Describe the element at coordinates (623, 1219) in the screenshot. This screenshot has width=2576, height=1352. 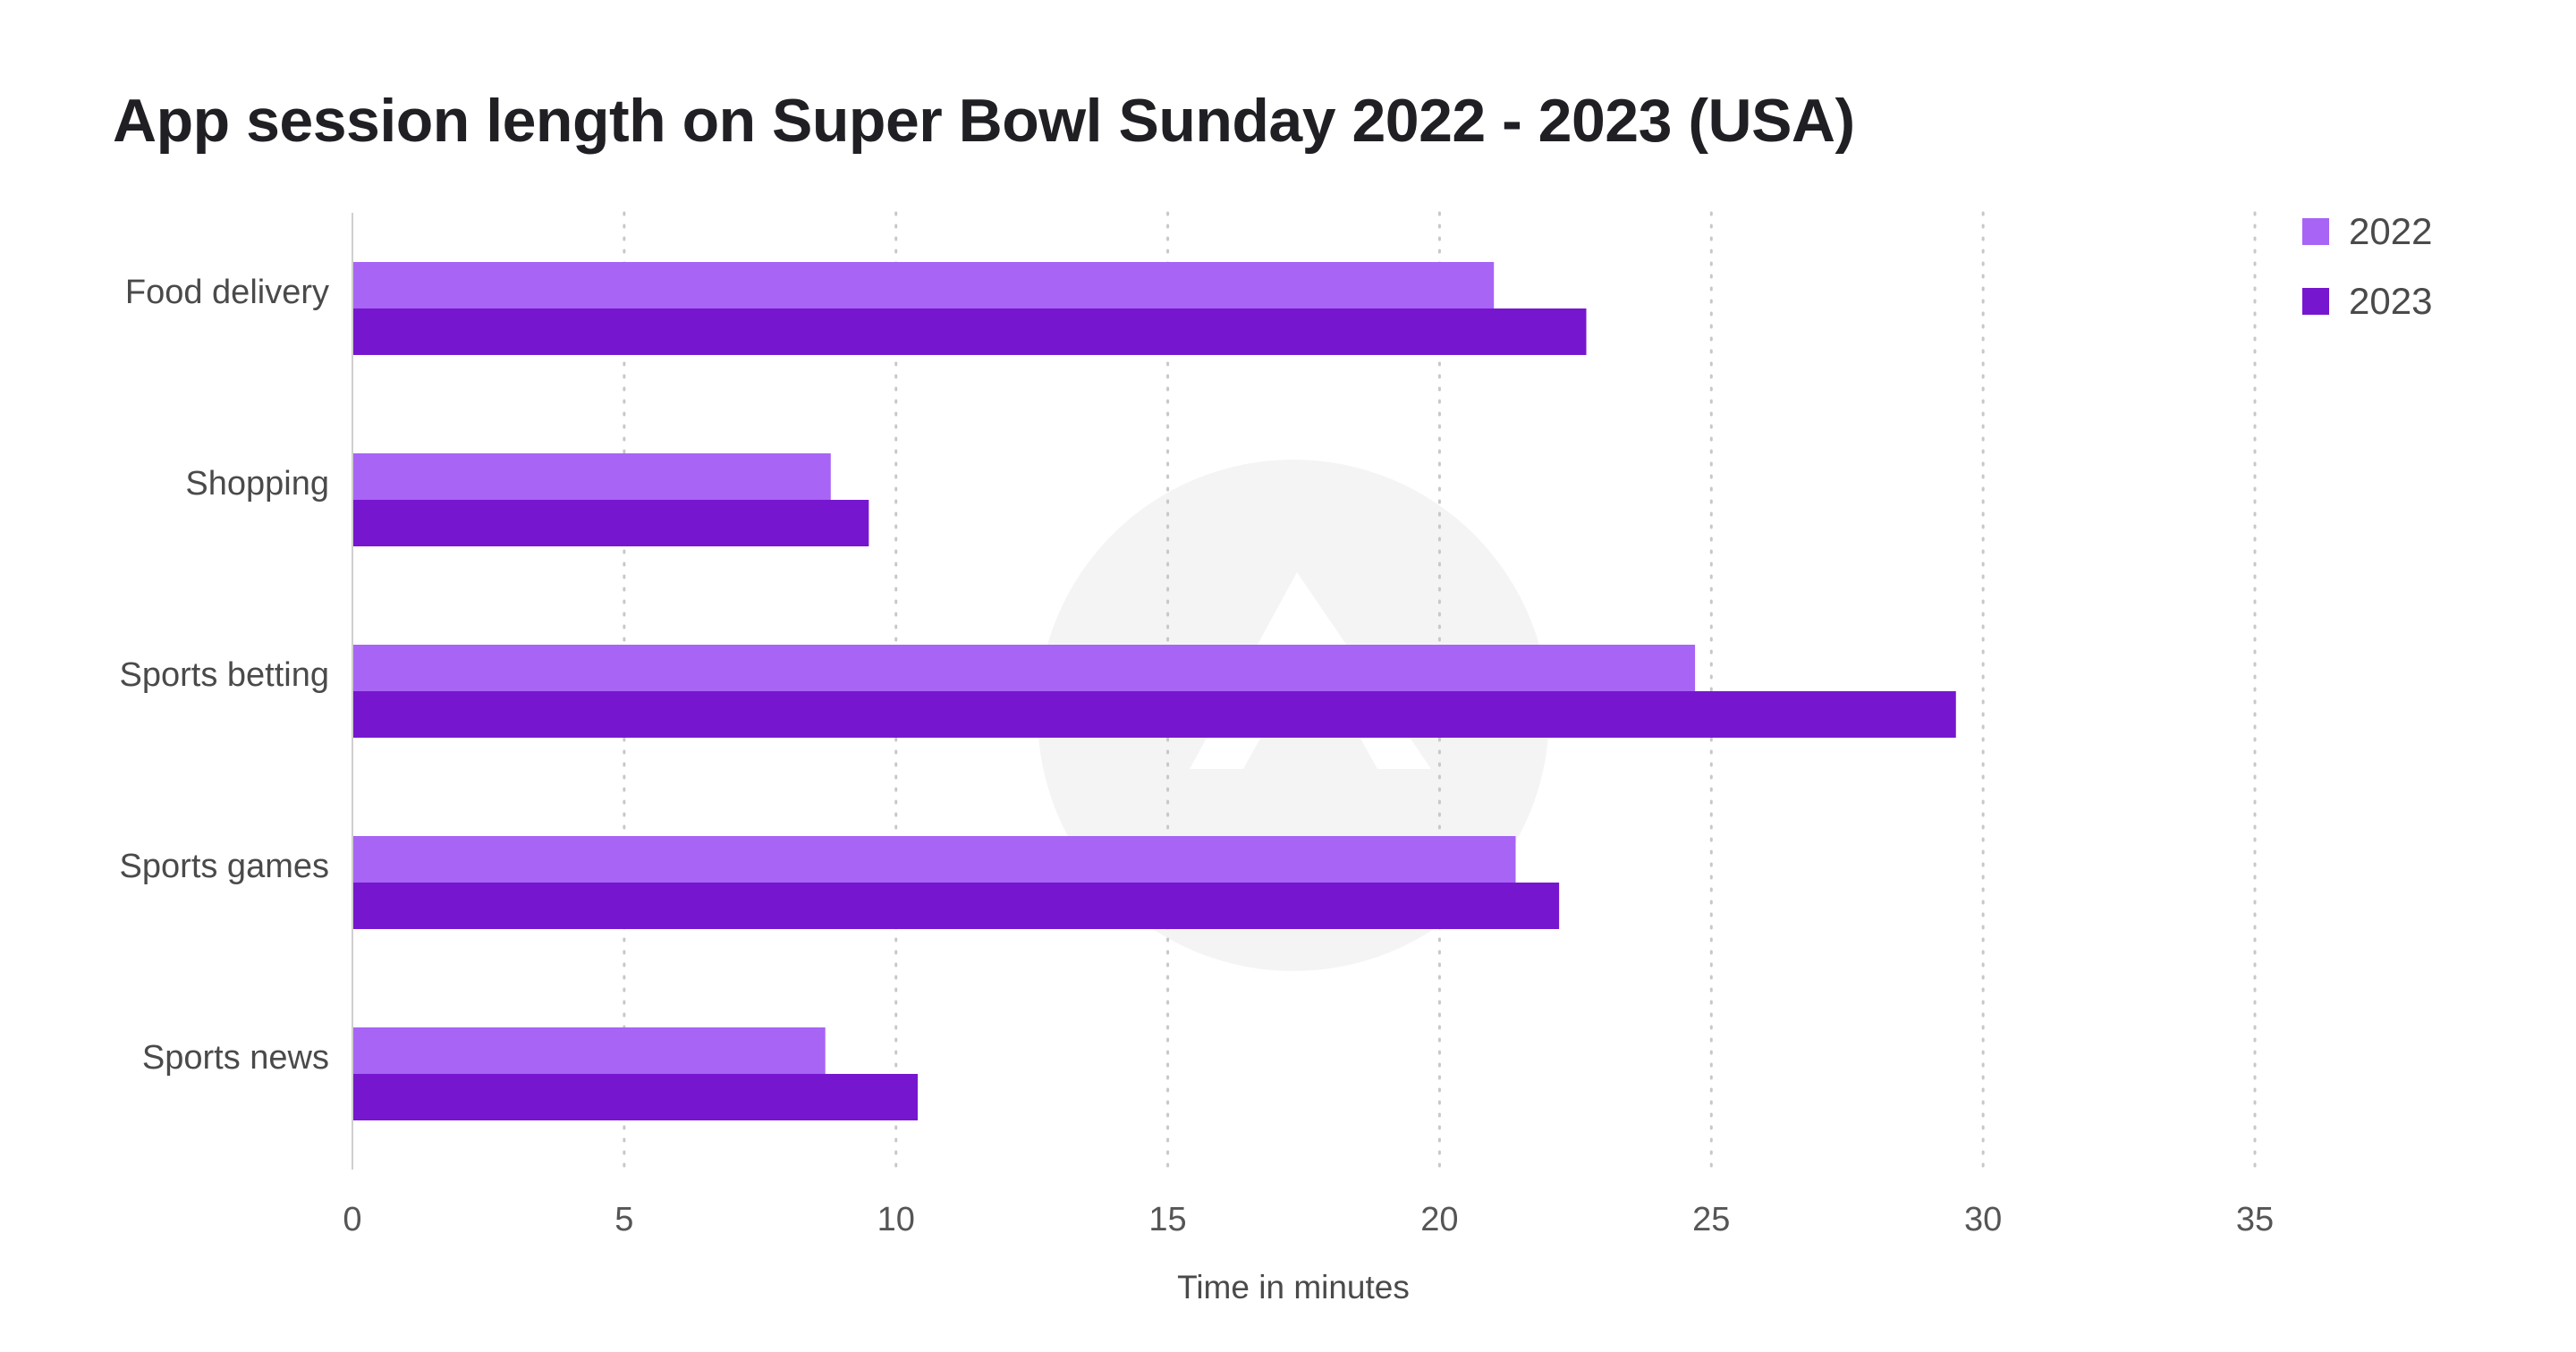
I see `x-tick-label: 5` at that location.